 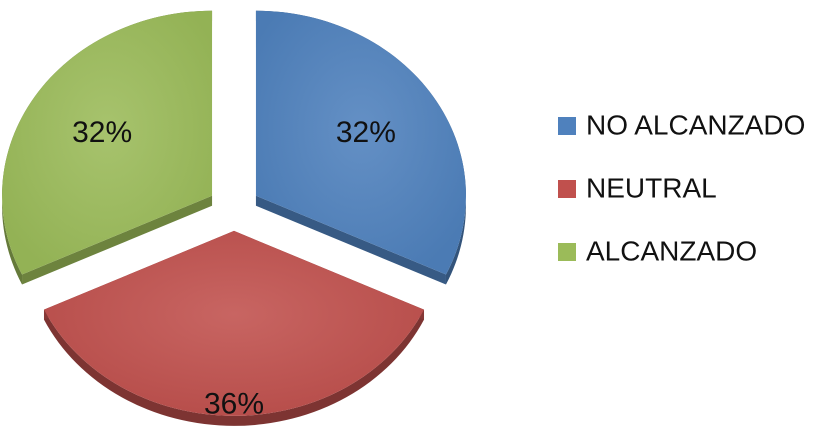 I want to click on legend: NO ALCANZADO NEUTRAL ALCANZADO, so click(x=681, y=187).